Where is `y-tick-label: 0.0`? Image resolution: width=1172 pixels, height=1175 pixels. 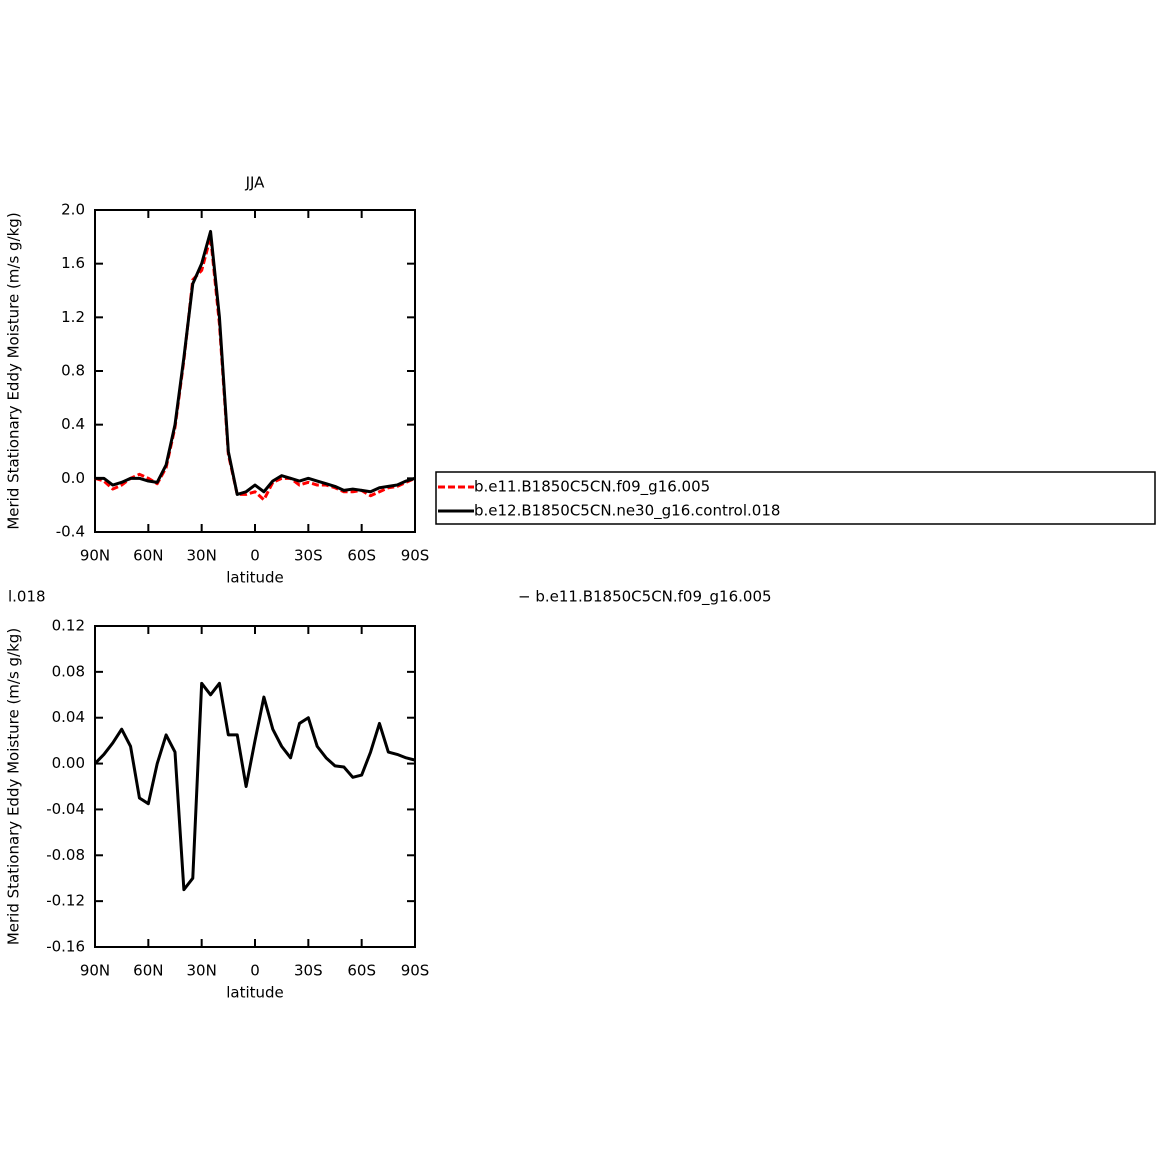 y-tick-label: 0.0 is located at coordinates (73, 478).